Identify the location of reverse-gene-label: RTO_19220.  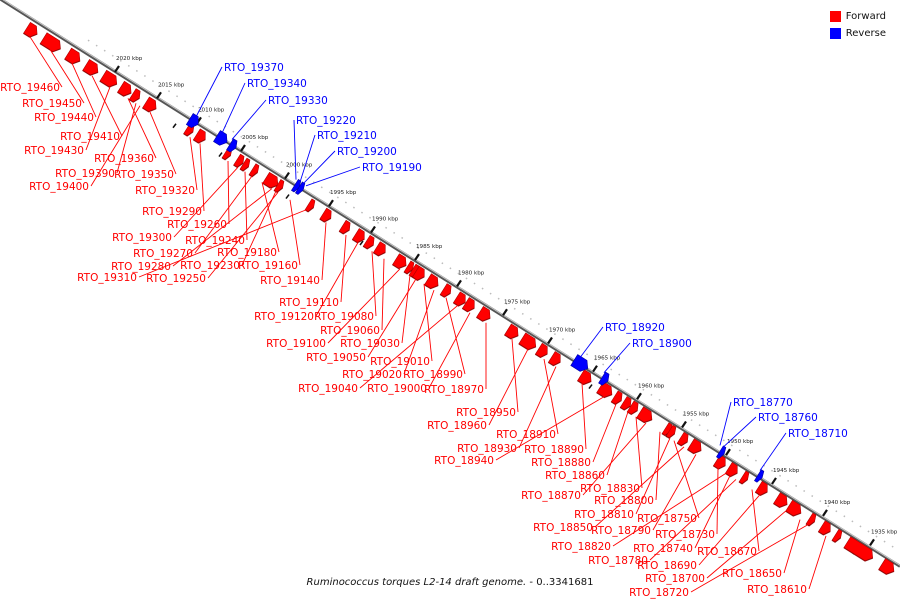
(326, 121).